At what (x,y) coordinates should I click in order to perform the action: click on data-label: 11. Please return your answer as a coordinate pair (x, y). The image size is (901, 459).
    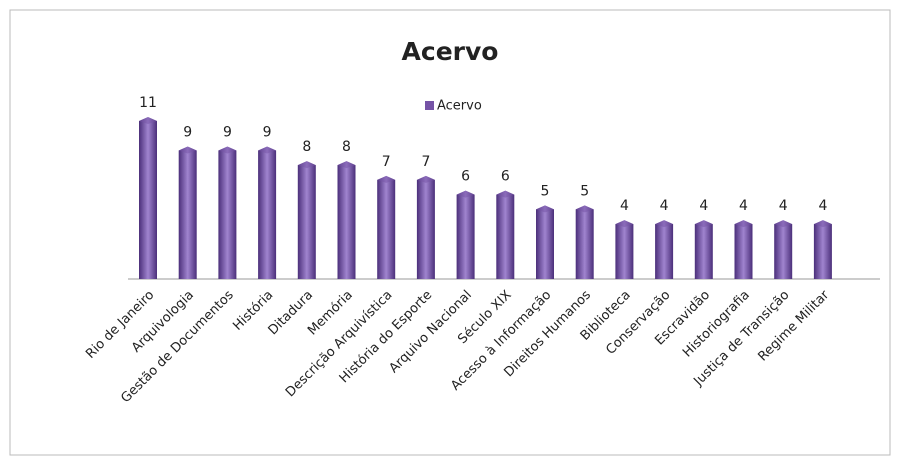
    Looking at the image, I should click on (148, 103).